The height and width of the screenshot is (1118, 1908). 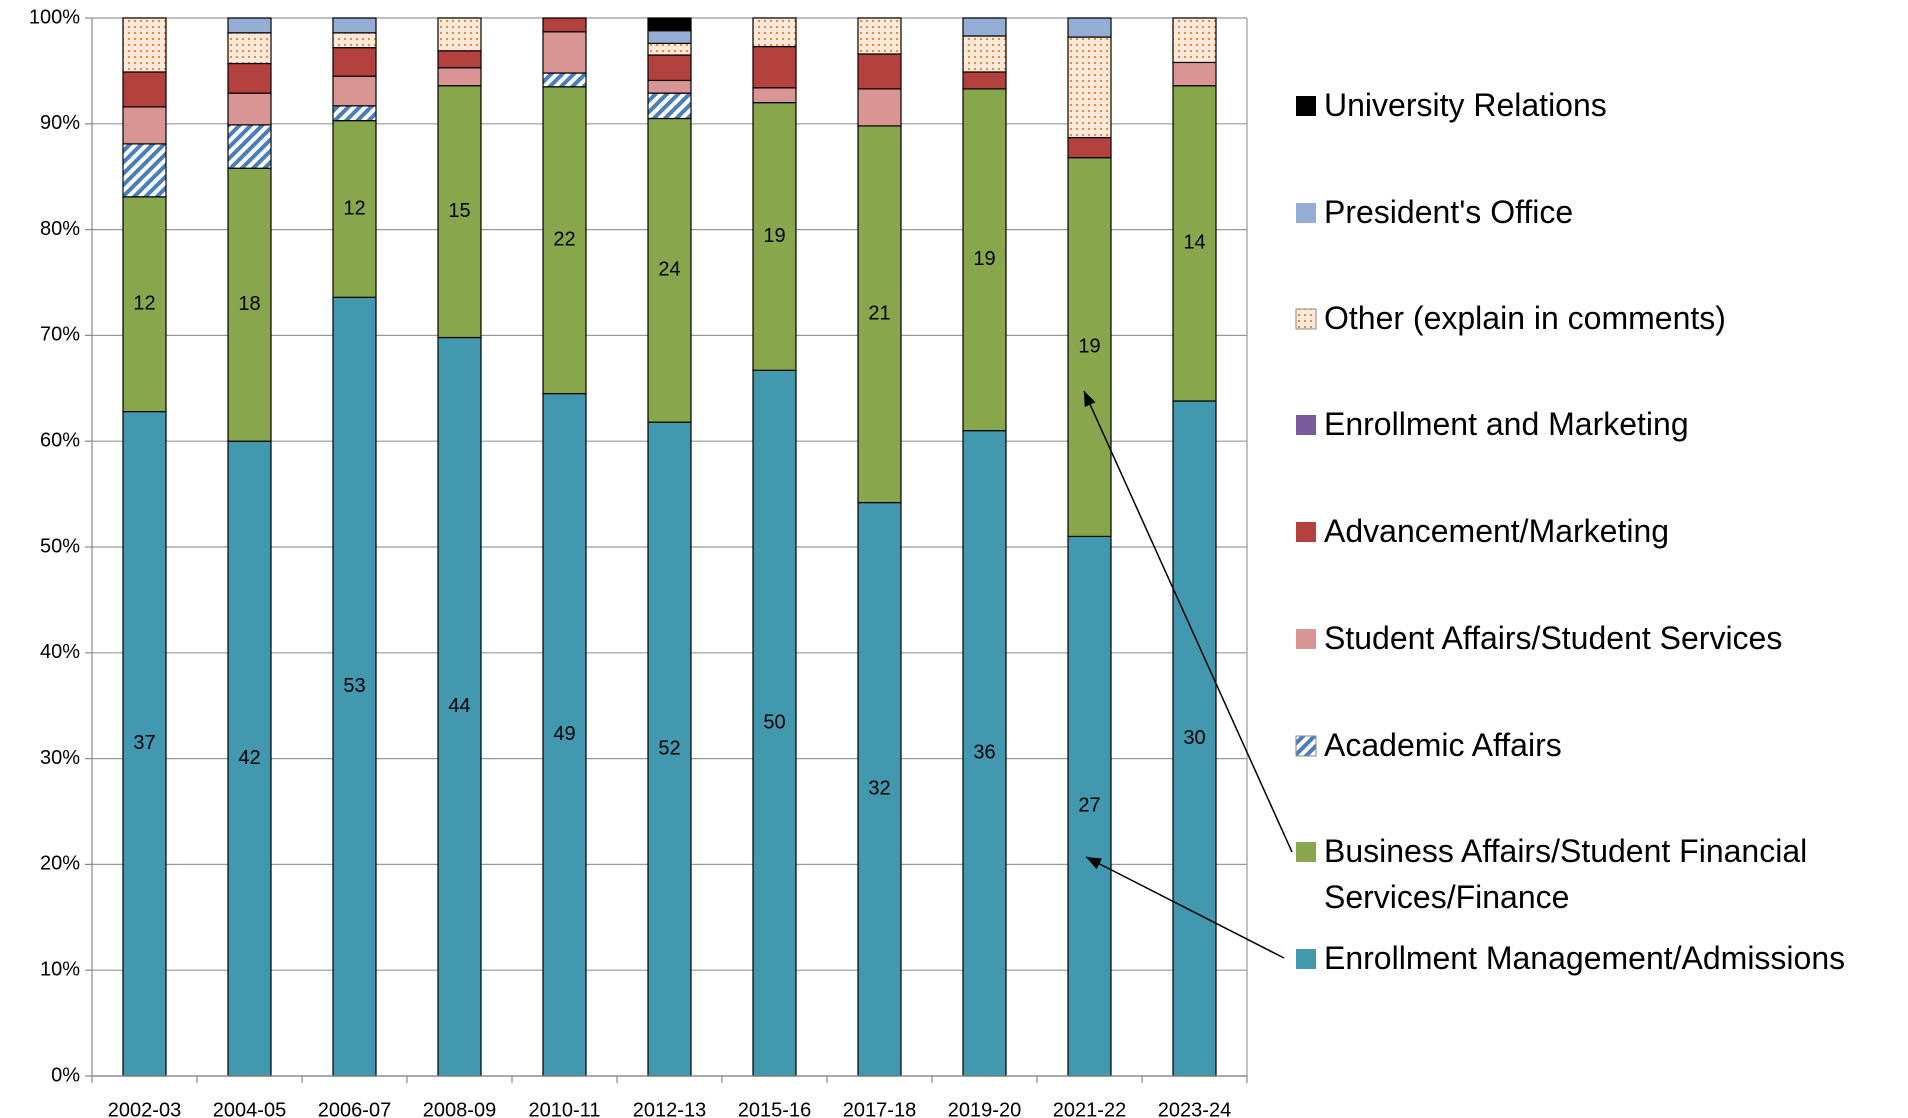 I want to click on x-tick-label: 2004-05, so click(x=249, y=1108).